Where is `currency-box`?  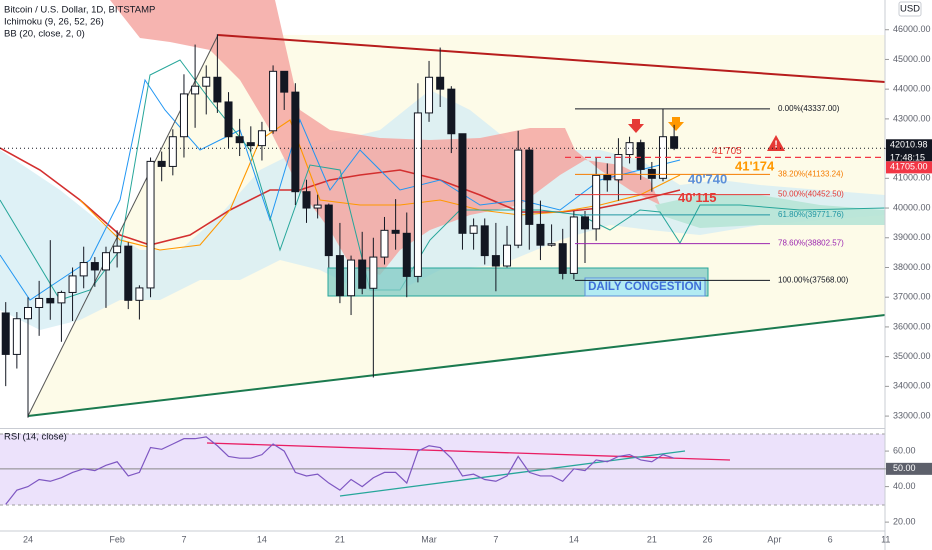 currency-box is located at coordinates (910, 9).